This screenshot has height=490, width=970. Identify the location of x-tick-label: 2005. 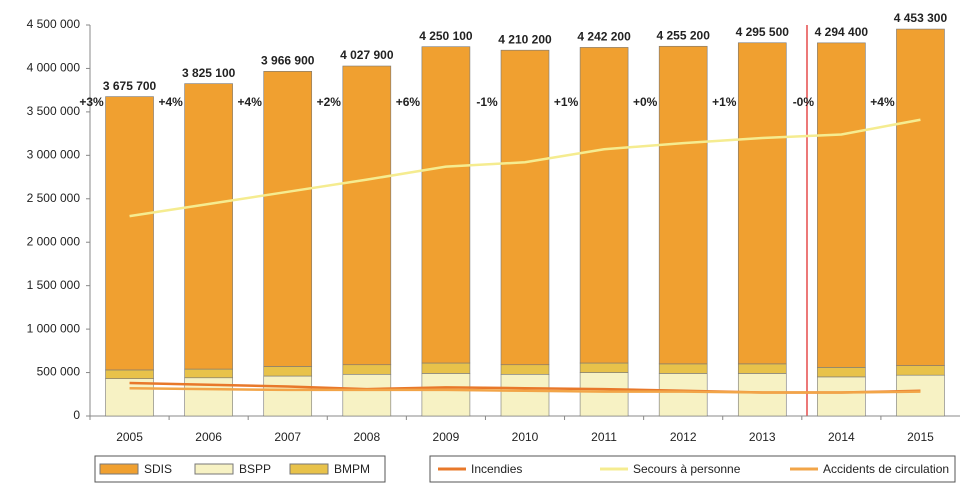
(129, 437).